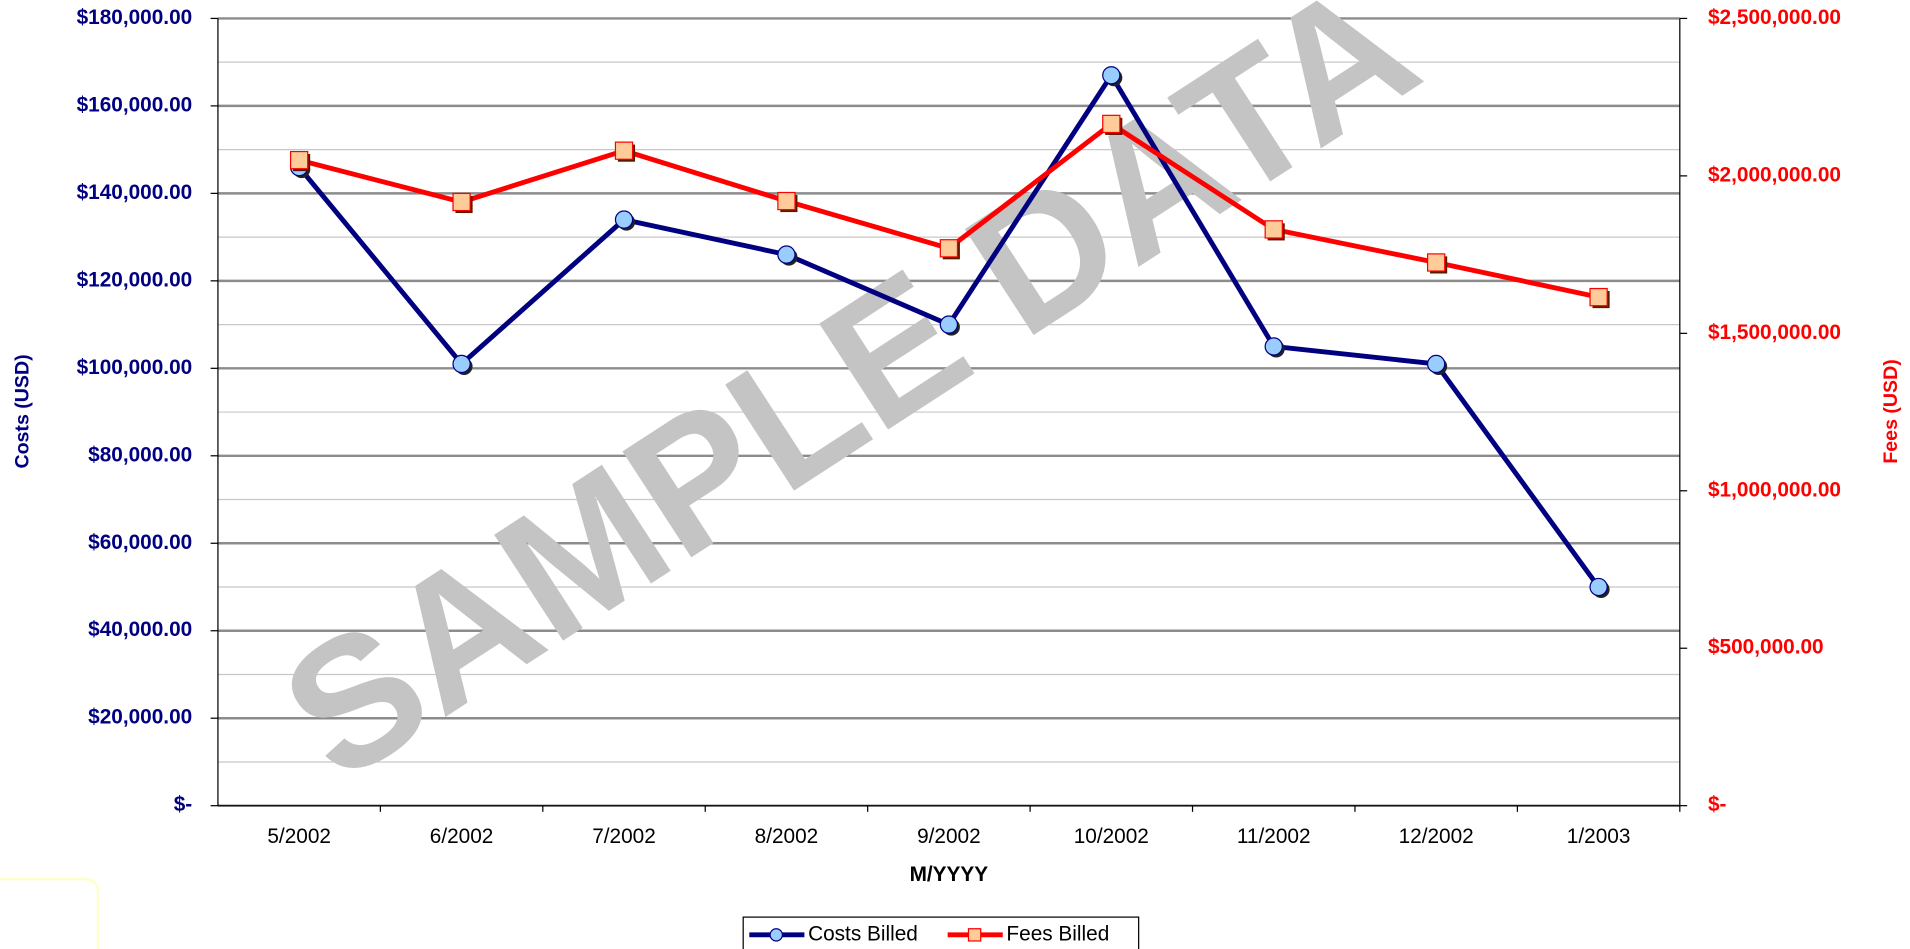 This screenshot has width=1910, height=949. What do you see at coordinates (135, 192) in the screenshot?
I see `y-tick-label: $140,000.00` at bounding box center [135, 192].